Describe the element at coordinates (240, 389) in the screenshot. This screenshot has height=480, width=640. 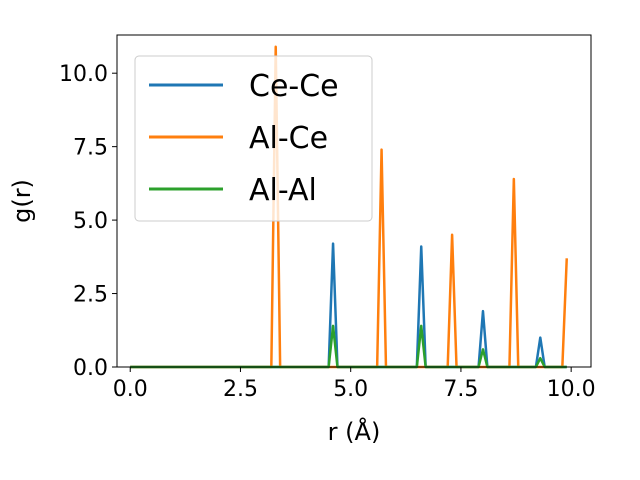
I see `x-tick-label: 2.5` at that location.